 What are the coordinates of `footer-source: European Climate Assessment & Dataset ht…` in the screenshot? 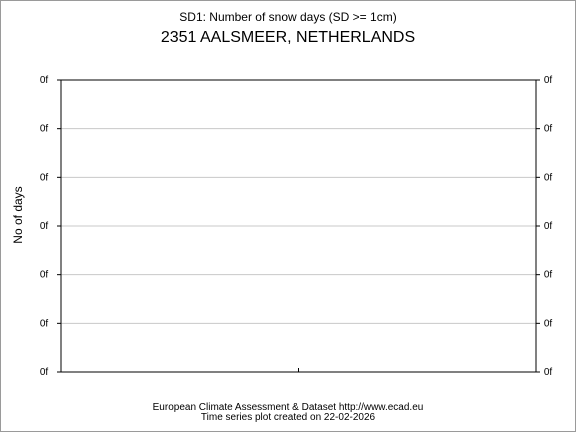 It's located at (288, 407).